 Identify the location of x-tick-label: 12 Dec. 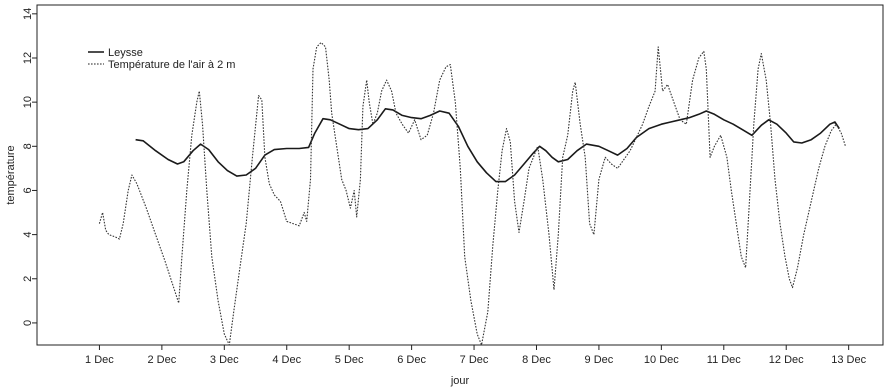
(786, 360).